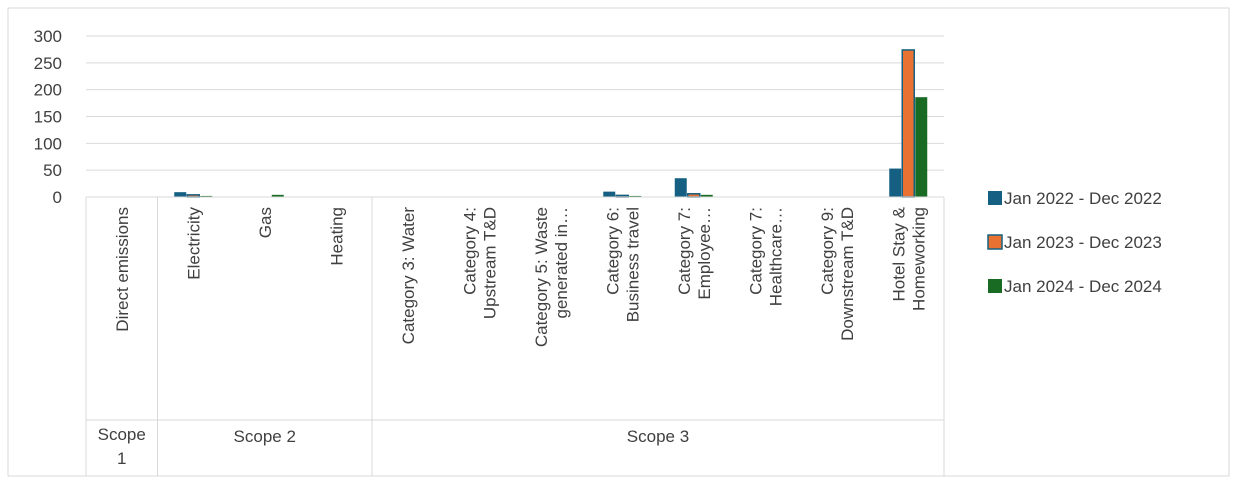  Describe the element at coordinates (57, 197) in the screenshot. I see `y-tick-label: 0` at that location.